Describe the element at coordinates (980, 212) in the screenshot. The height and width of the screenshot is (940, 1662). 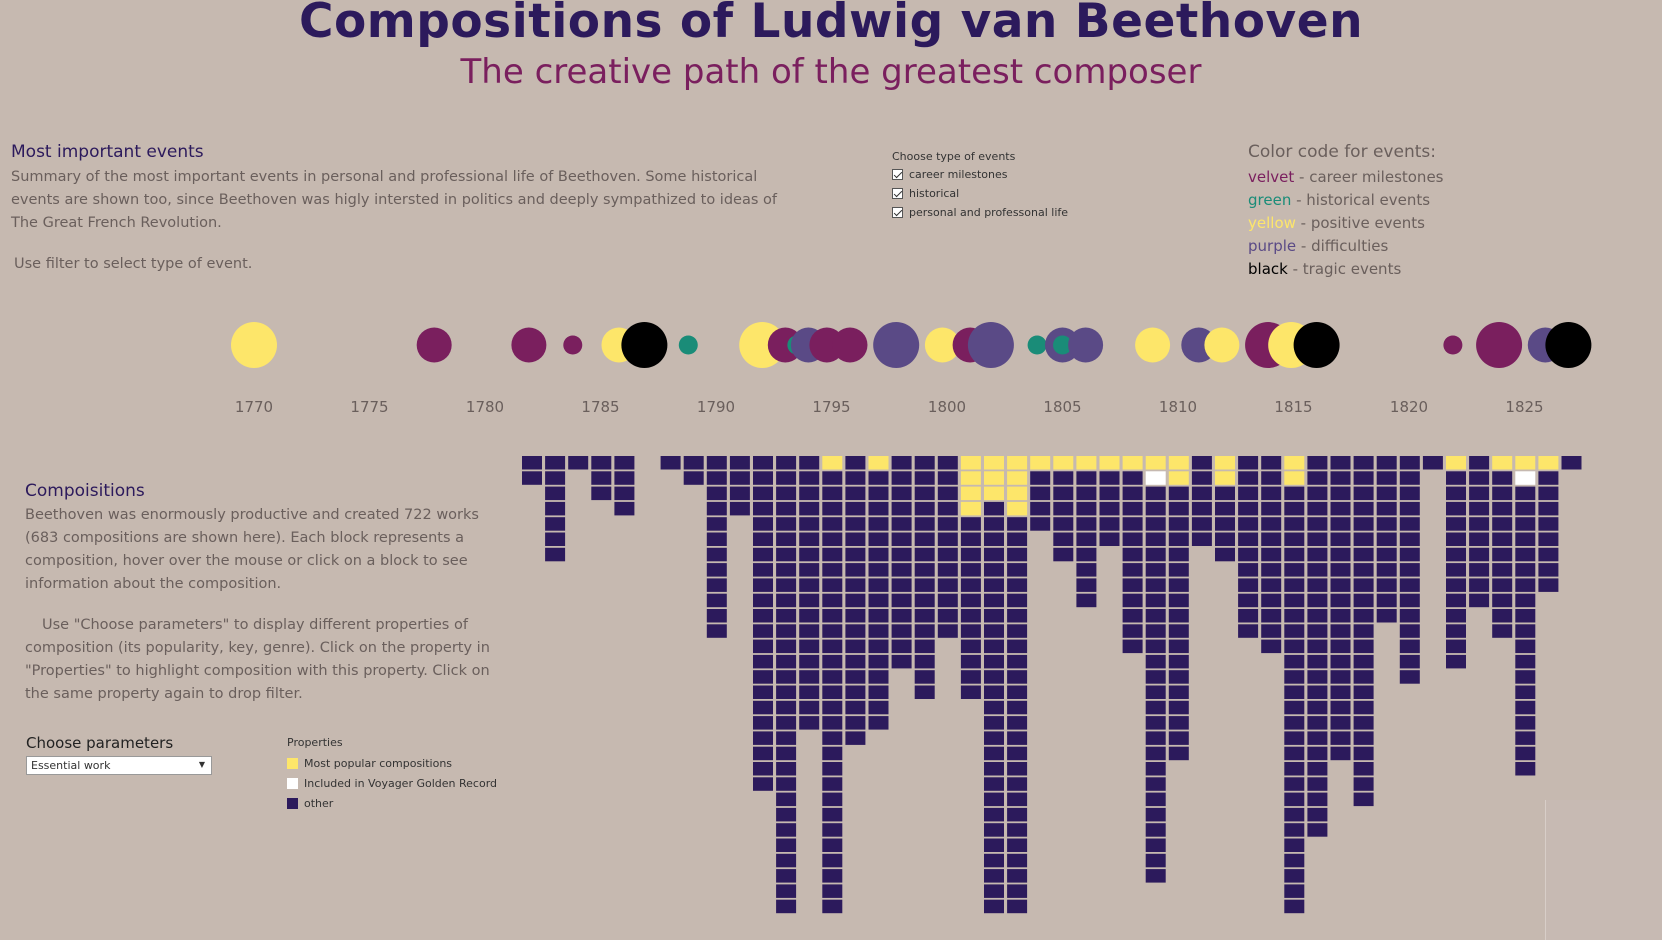
I see `filter-option-personal: personal and professonal life` at that location.